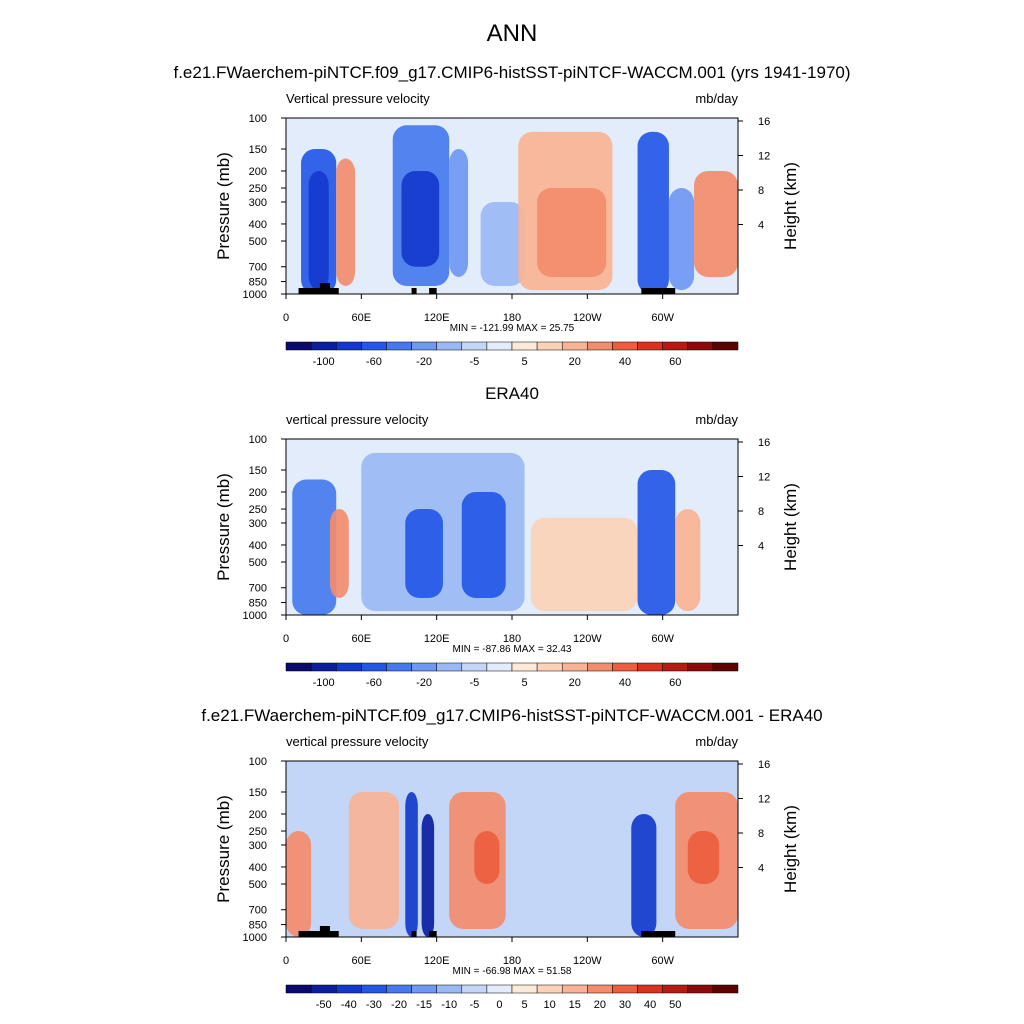 This screenshot has width=1024, height=1024. I want to click on main-title: ANN, so click(512, 33).